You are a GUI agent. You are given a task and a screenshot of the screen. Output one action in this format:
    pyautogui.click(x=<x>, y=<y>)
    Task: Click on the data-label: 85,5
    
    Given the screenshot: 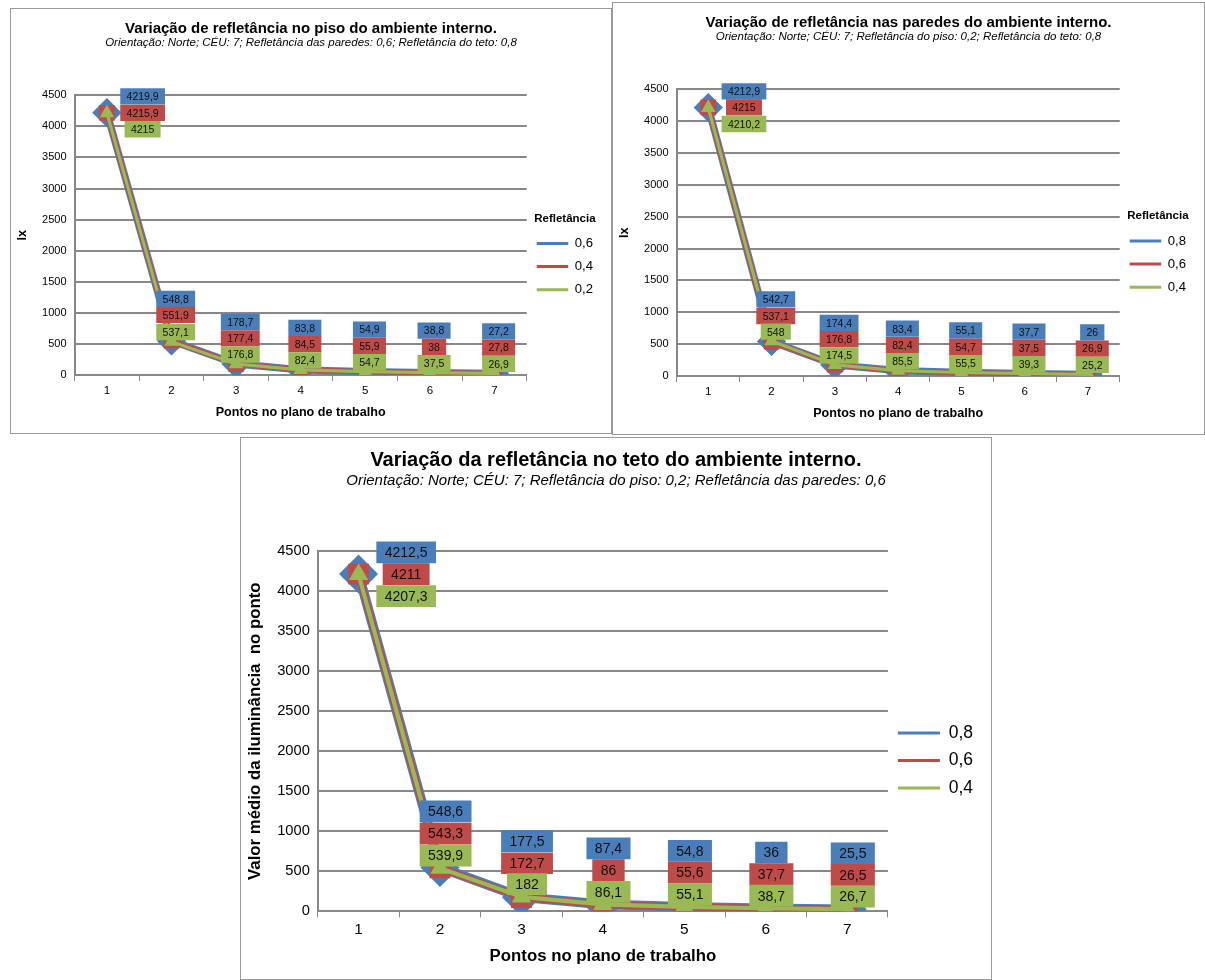 What is the action you would take?
    pyautogui.click(x=902, y=361)
    